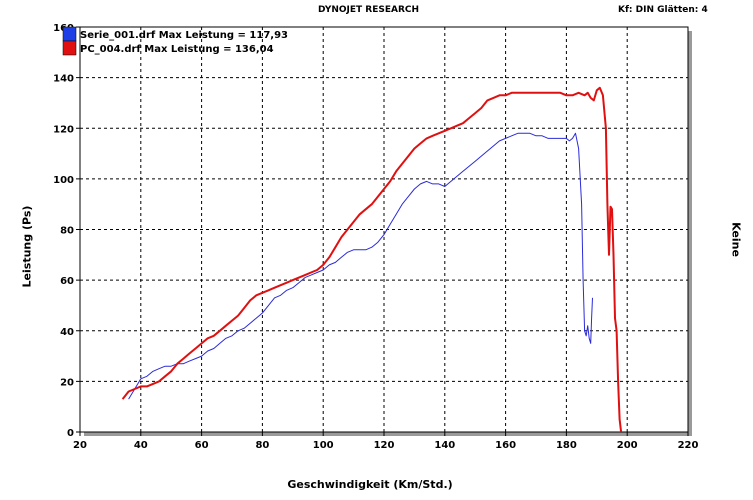 This screenshot has height=500, width=753. I want to click on y-tick-label: 60, so click(67, 281).